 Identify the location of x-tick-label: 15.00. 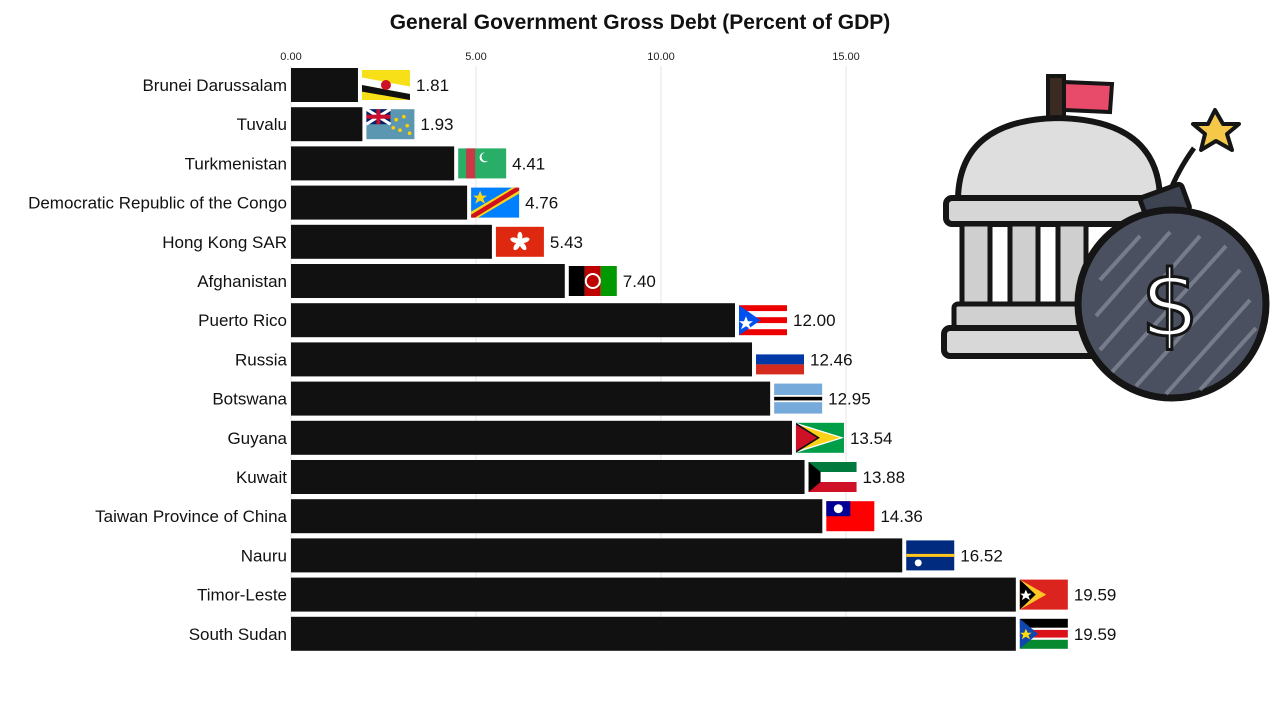
(846, 57).